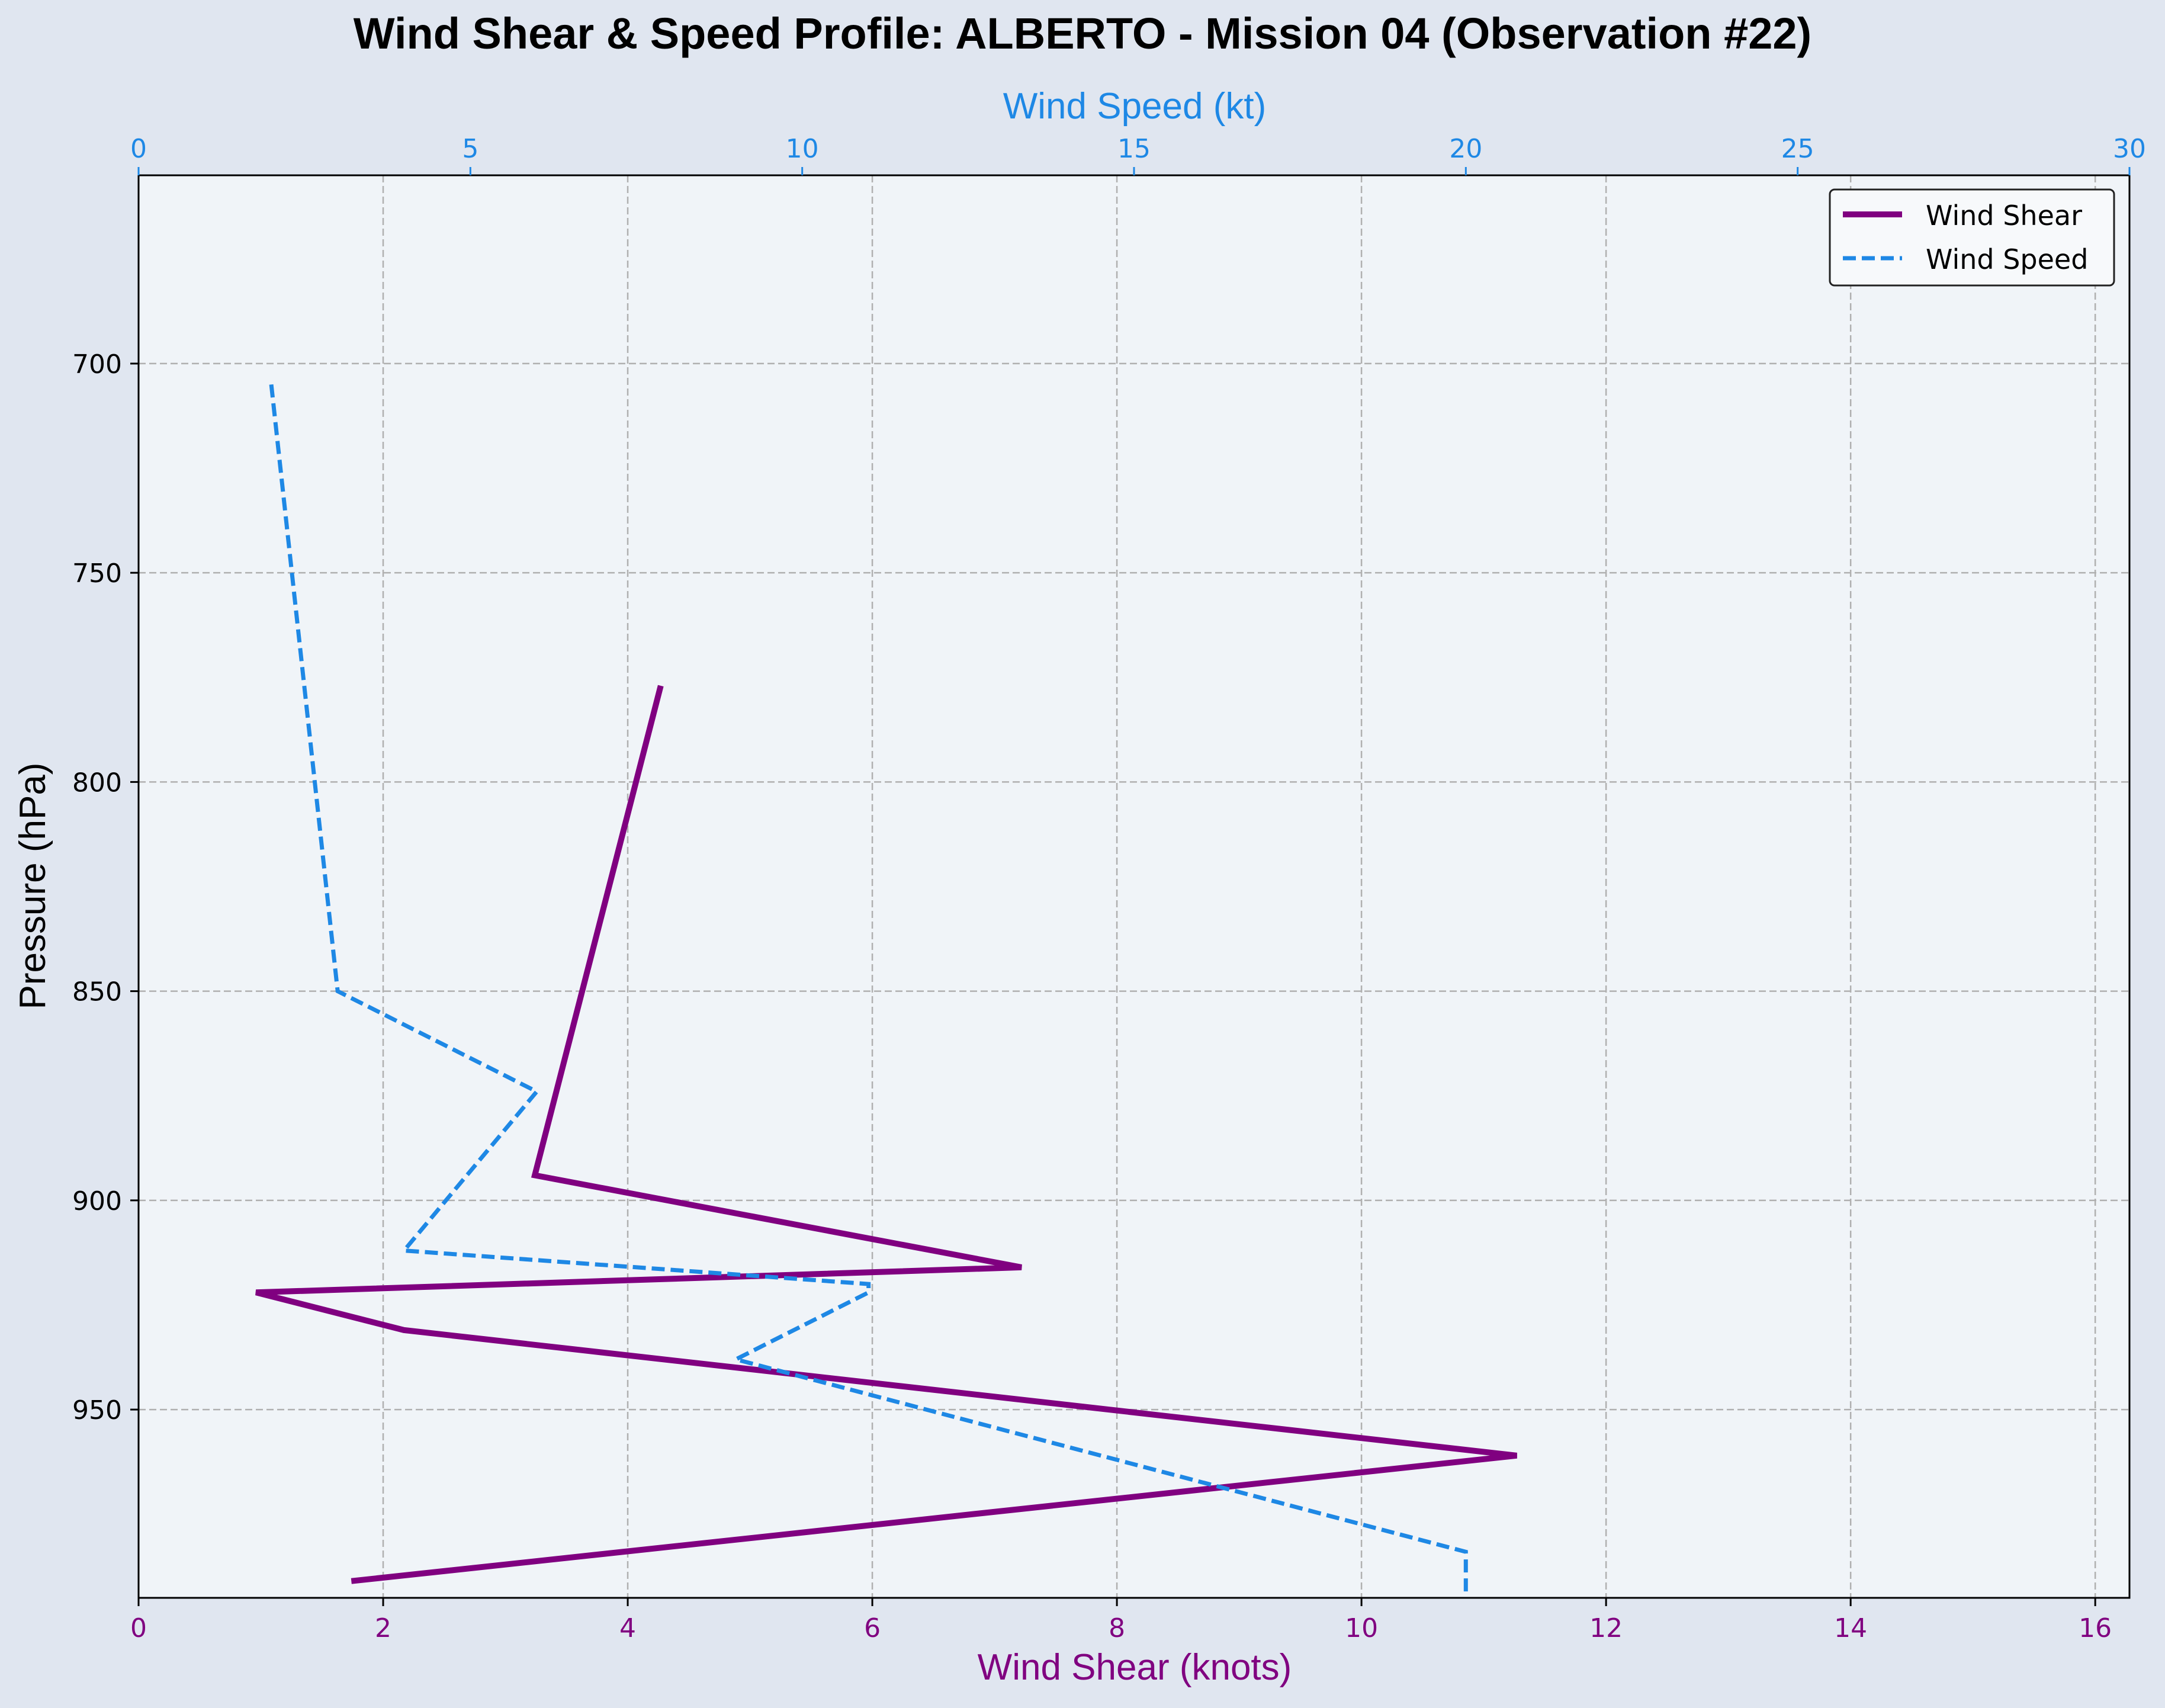  What do you see at coordinates (1135, 106) in the screenshot?
I see `top-axis-label: Wind Speed (kt)` at bounding box center [1135, 106].